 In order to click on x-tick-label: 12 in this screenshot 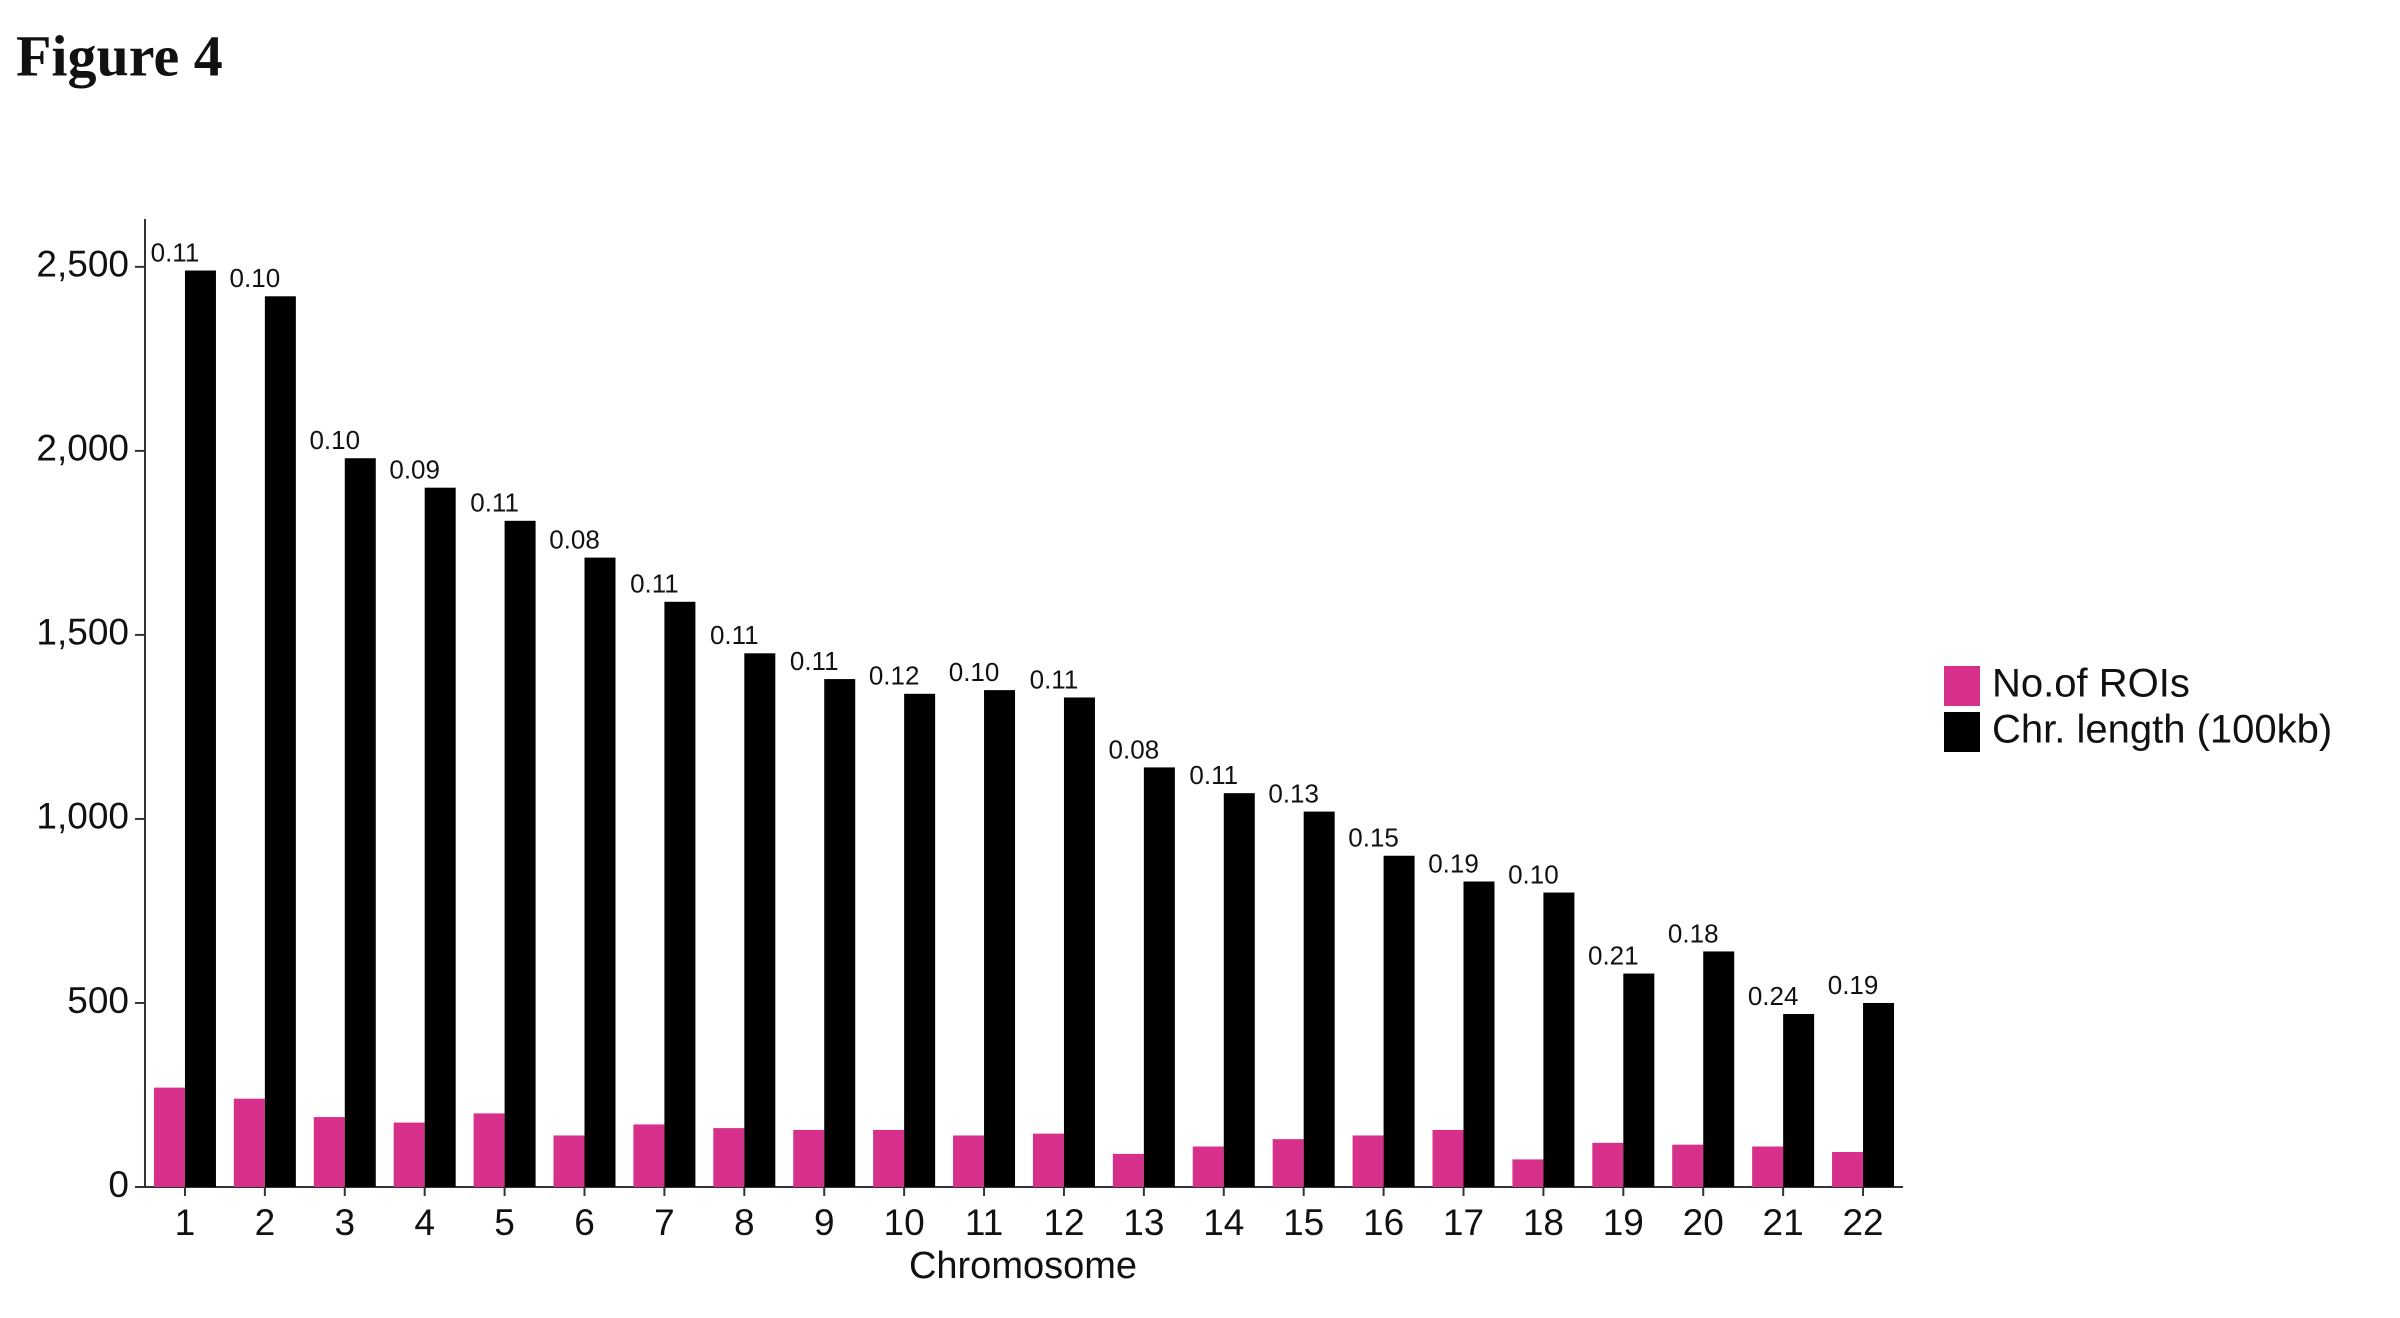, I will do `click(1063, 1222)`.